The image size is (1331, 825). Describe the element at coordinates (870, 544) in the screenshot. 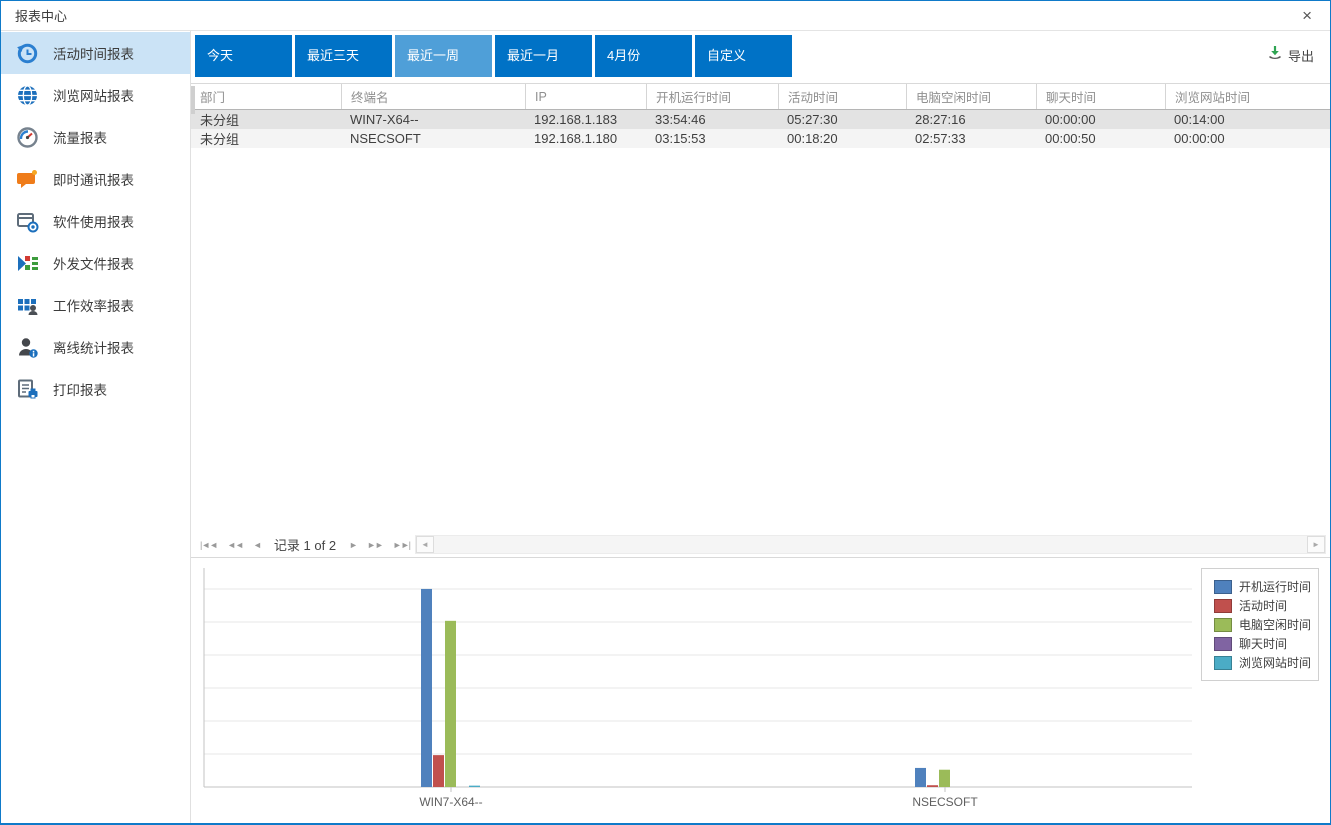

I see `horizontal-scrollbar: ◄ ►` at that location.